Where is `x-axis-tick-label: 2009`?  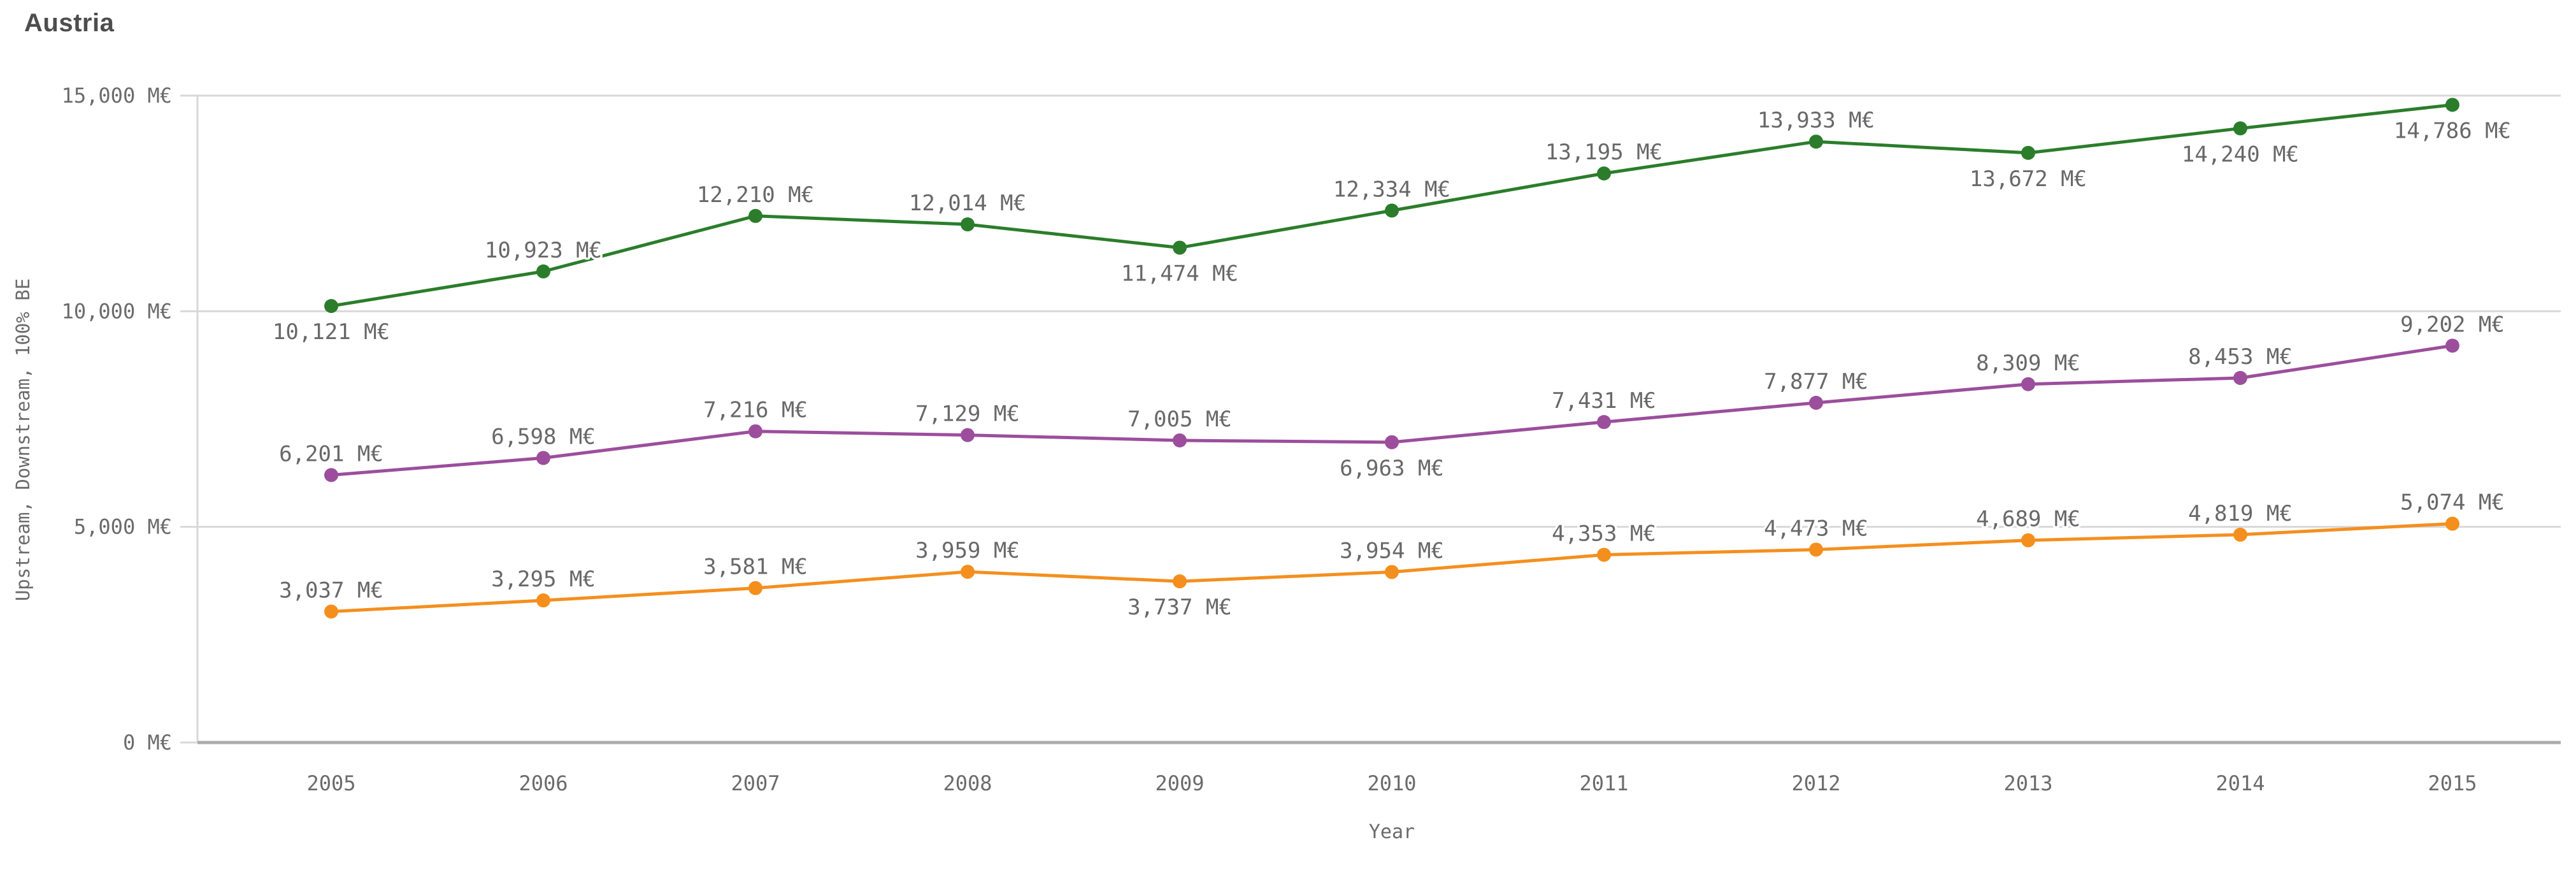 x-axis-tick-label: 2009 is located at coordinates (1179, 783).